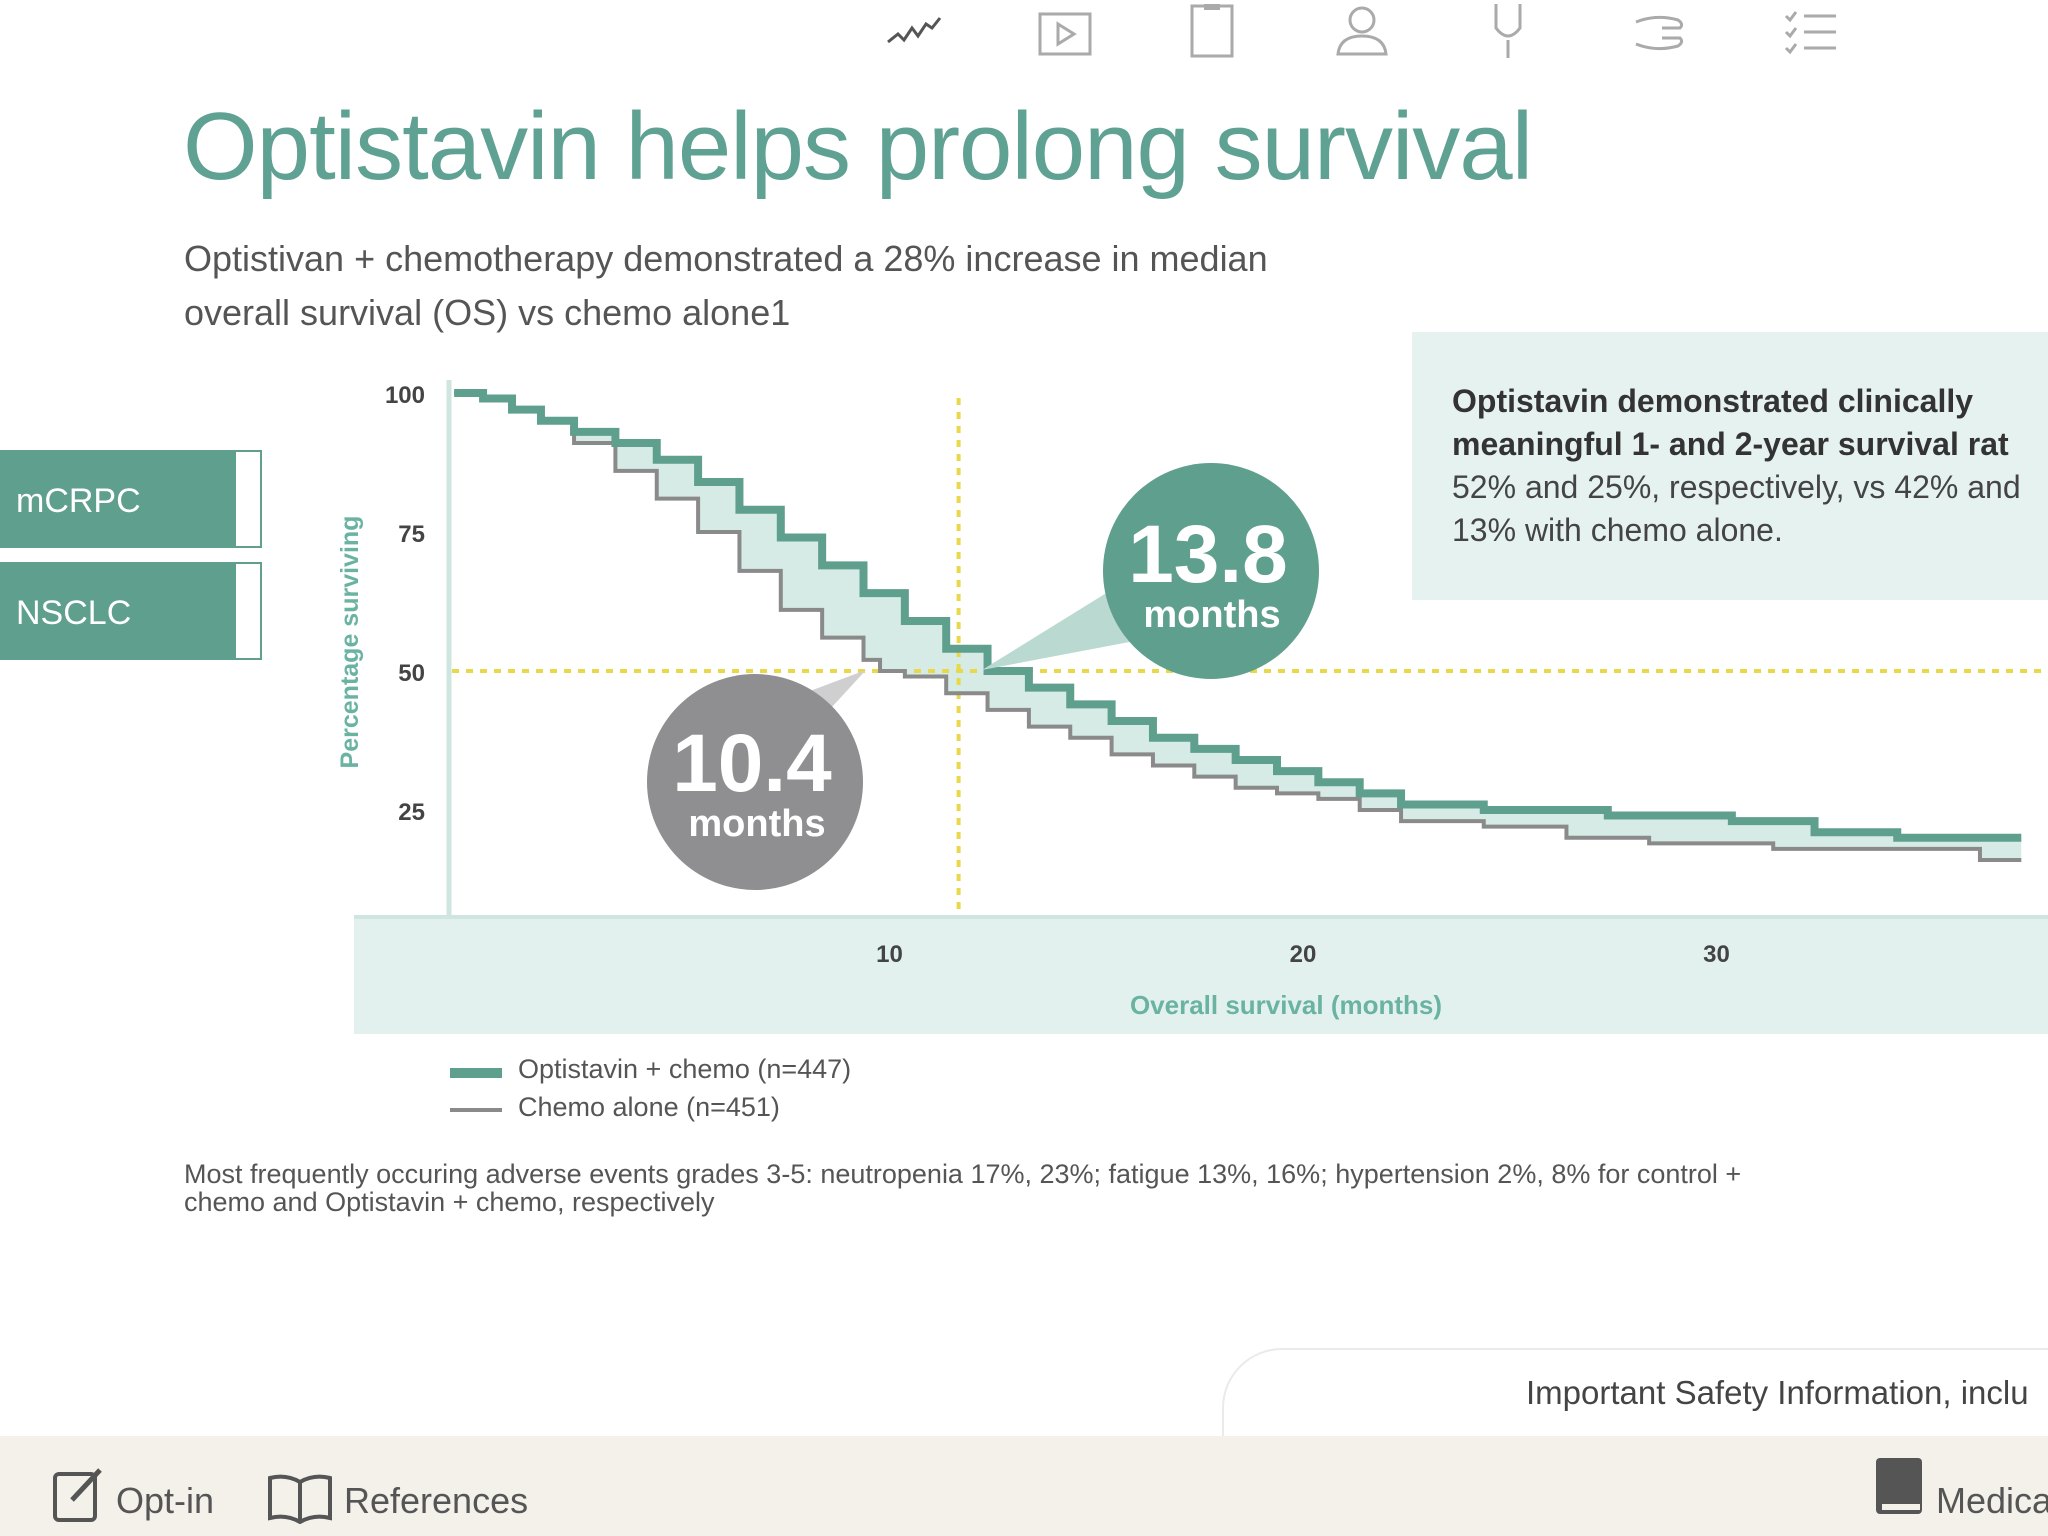 The image size is (2048, 1536). What do you see at coordinates (411, 534) in the screenshot?
I see `y-tick-label: 75` at bounding box center [411, 534].